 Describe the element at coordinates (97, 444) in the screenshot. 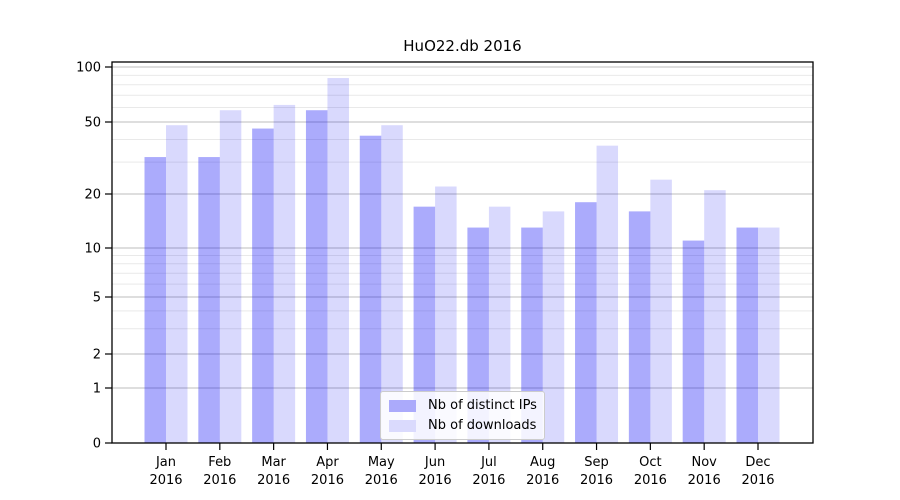

I see `y-tick-label: 0` at that location.